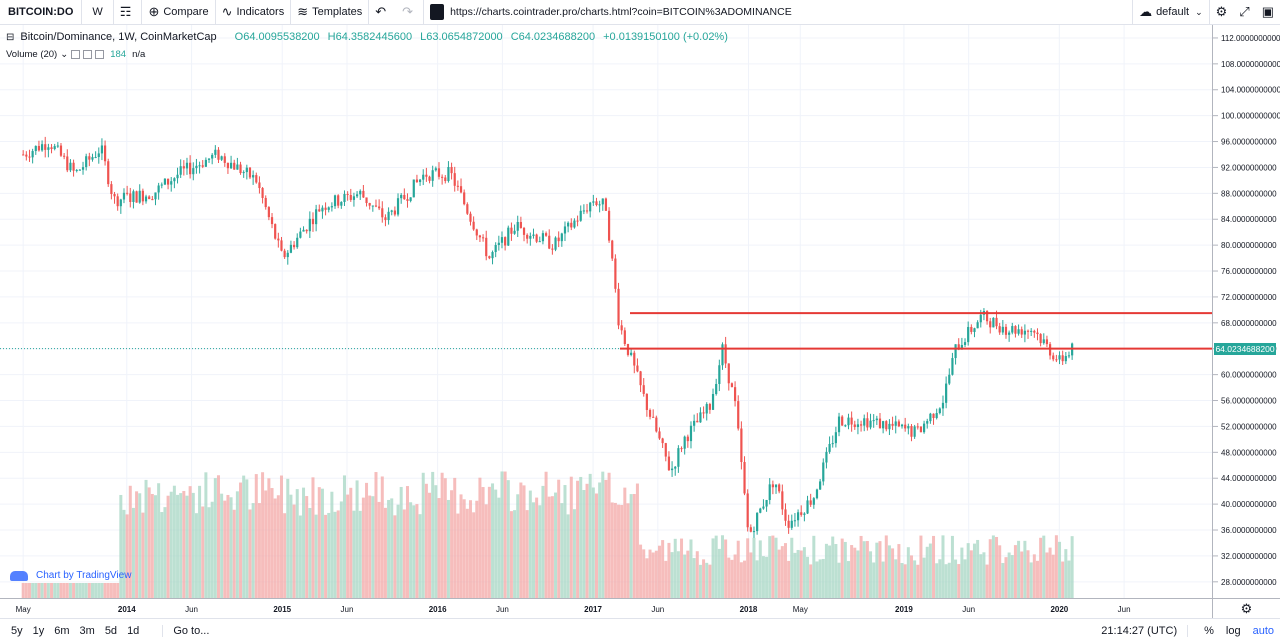 The width and height of the screenshot is (1280, 643). Describe the element at coordinates (254, 12) in the screenshot. I see `indicators-button: ∿ Indicators` at that location.